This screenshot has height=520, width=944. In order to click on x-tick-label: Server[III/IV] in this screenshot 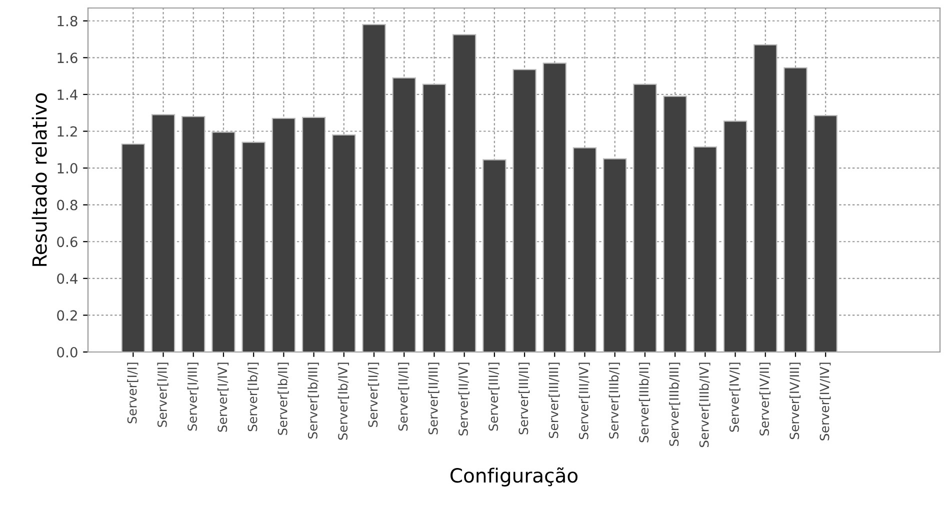, I will do `click(584, 401)`.